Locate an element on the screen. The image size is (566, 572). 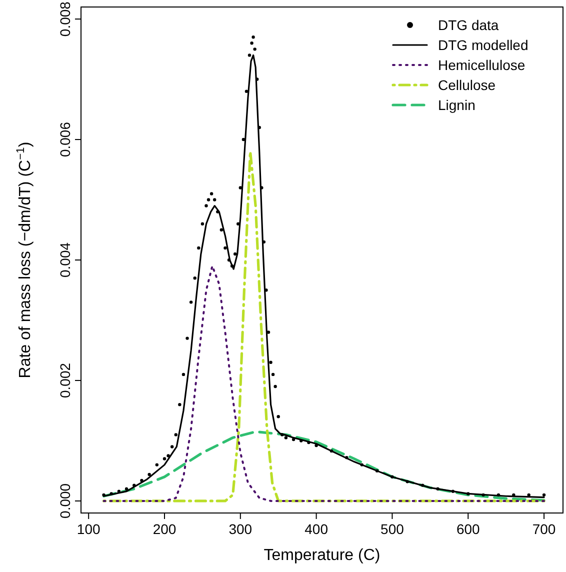
x-tick-label: 300 is located at coordinates (240, 529).